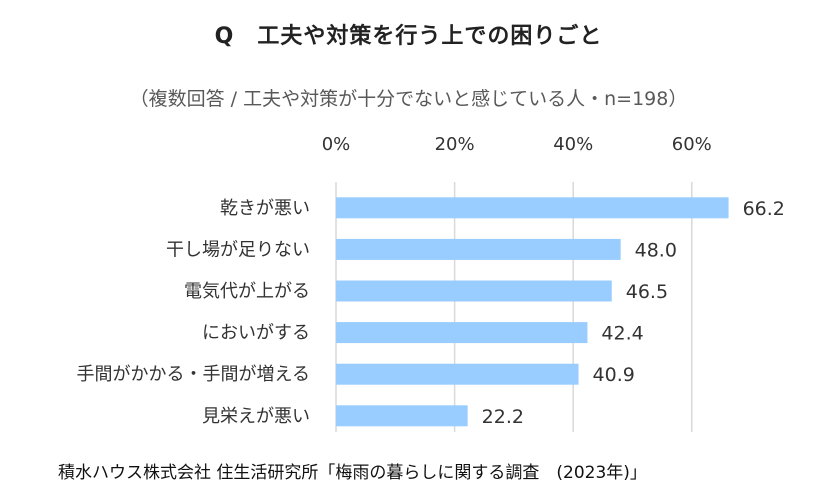 The image size is (817, 500). What do you see at coordinates (352, 473) in the screenshot?
I see `source-note: 積水ハウス株式会社 住生活研究所「梅雨の暮らしに関する調査 (2023年)」` at bounding box center [352, 473].